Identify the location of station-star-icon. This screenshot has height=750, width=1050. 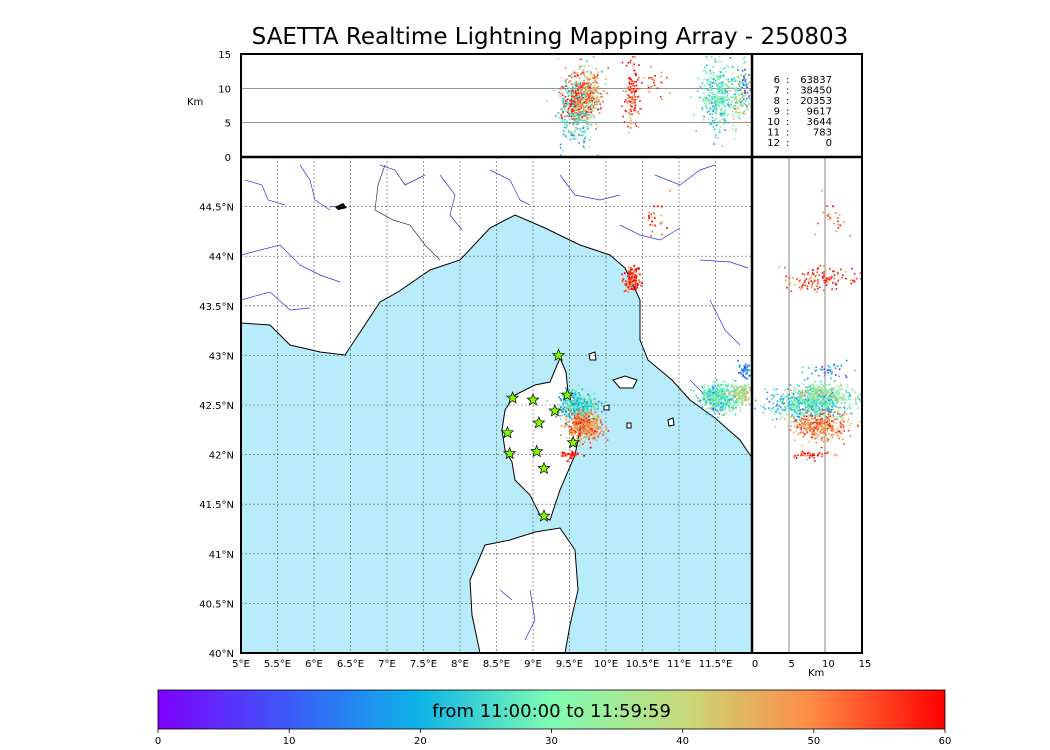
(555, 410).